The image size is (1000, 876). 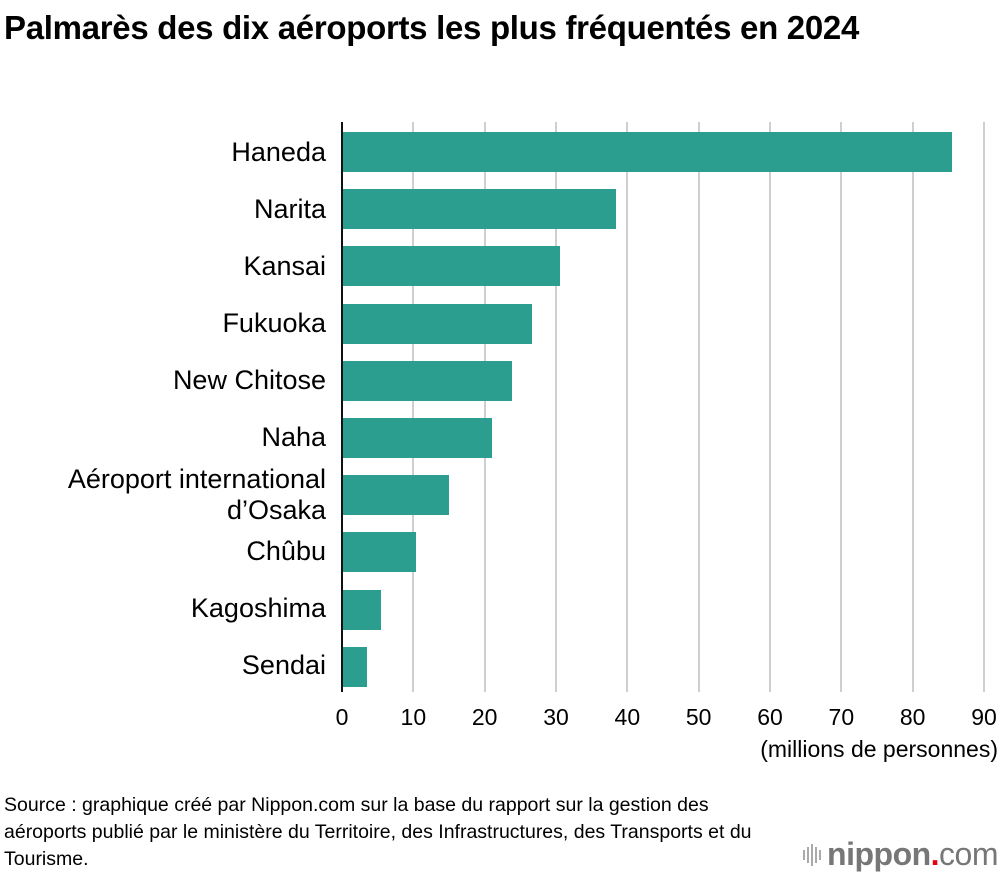 What do you see at coordinates (284, 266) in the screenshot?
I see `category-label: Kansai` at bounding box center [284, 266].